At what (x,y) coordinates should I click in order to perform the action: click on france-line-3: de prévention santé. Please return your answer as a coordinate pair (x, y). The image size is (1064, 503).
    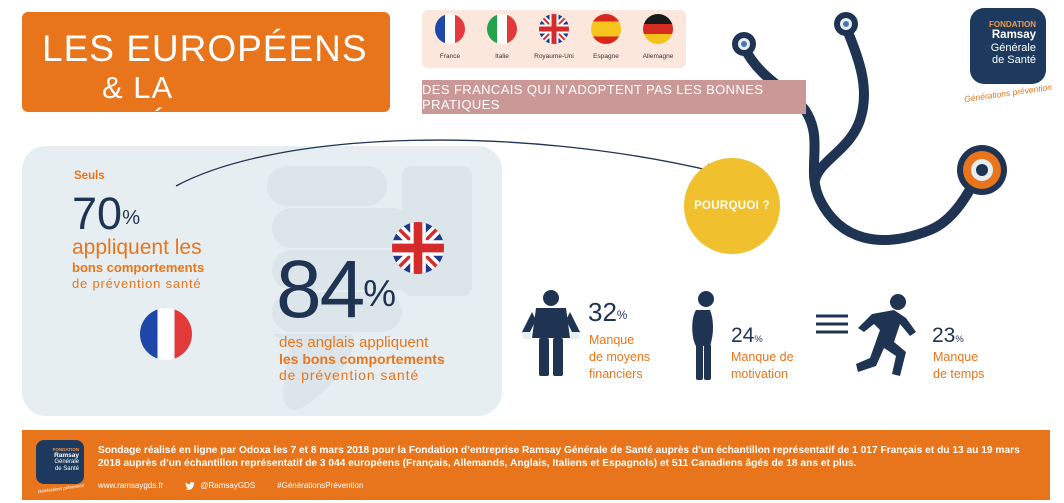
    Looking at the image, I should click on (137, 283).